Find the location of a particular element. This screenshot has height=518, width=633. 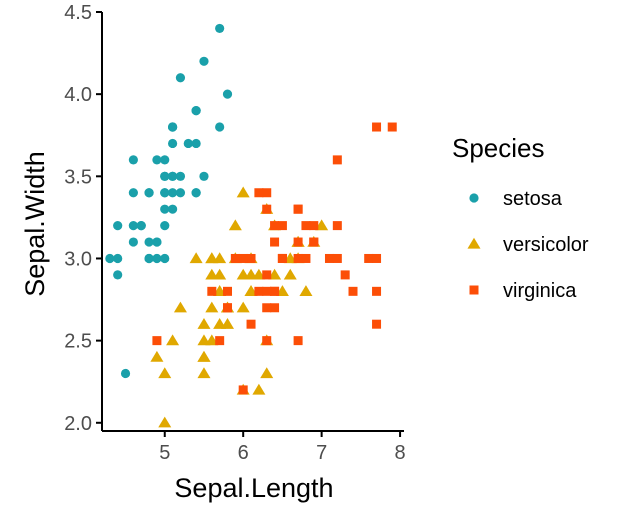

x-axis-ticks: 5 6 7 8 is located at coordinates (282, 447).